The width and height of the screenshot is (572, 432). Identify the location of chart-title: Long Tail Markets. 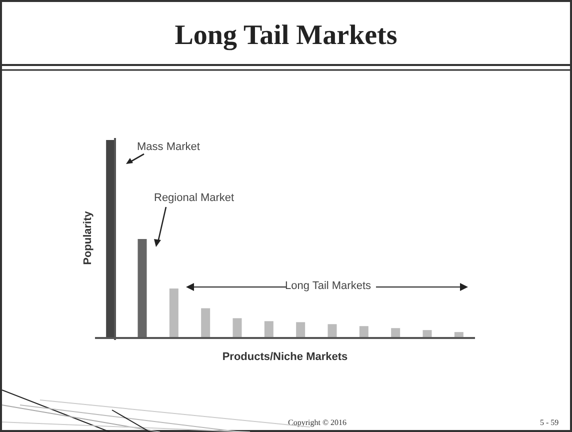
(286, 36).